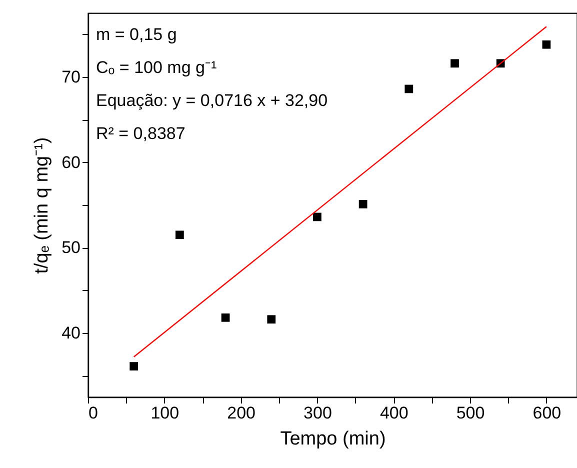 This screenshot has width=577, height=468. What do you see at coordinates (71, 77) in the screenshot?
I see `y-tick-label: 70` at bounding box center [71, 77].